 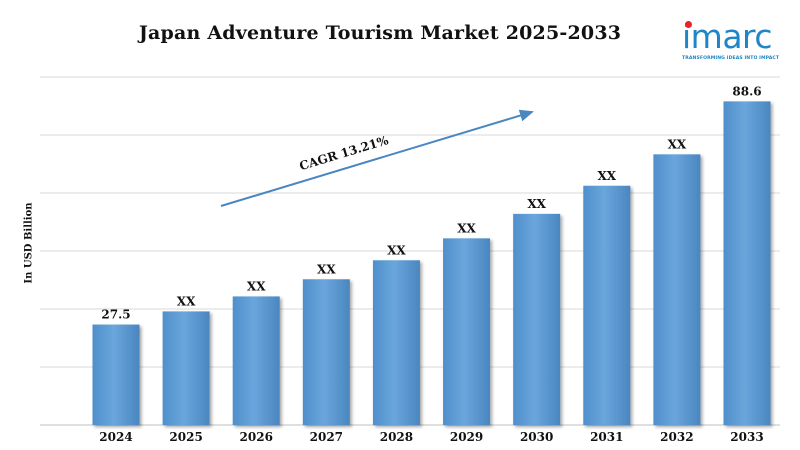 What do you see at coordinates (115, 437) in the screenshot?
I see `x-tick-2024: 2024` at bounding box center [115, 437].